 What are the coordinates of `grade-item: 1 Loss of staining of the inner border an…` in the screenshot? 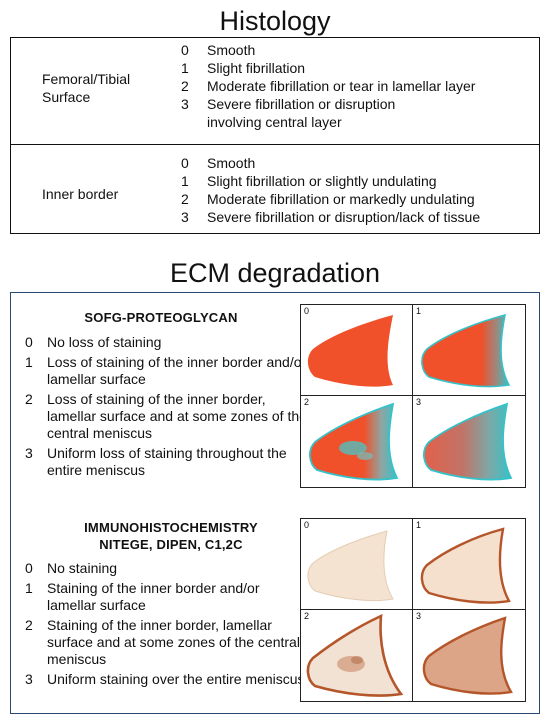 It's located at (166, 371).